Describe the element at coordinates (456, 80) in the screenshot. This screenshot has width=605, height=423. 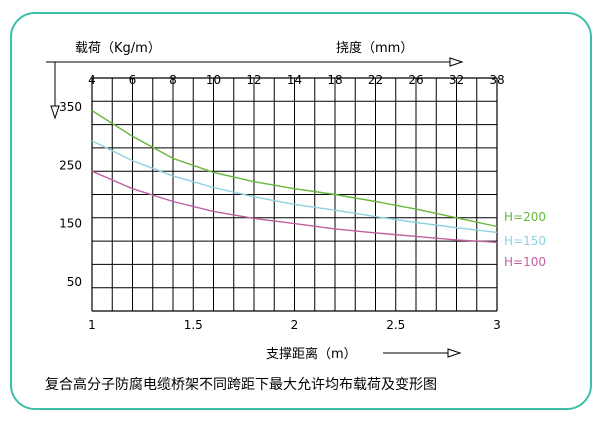
I see `top-tick-label: 32` at that location.